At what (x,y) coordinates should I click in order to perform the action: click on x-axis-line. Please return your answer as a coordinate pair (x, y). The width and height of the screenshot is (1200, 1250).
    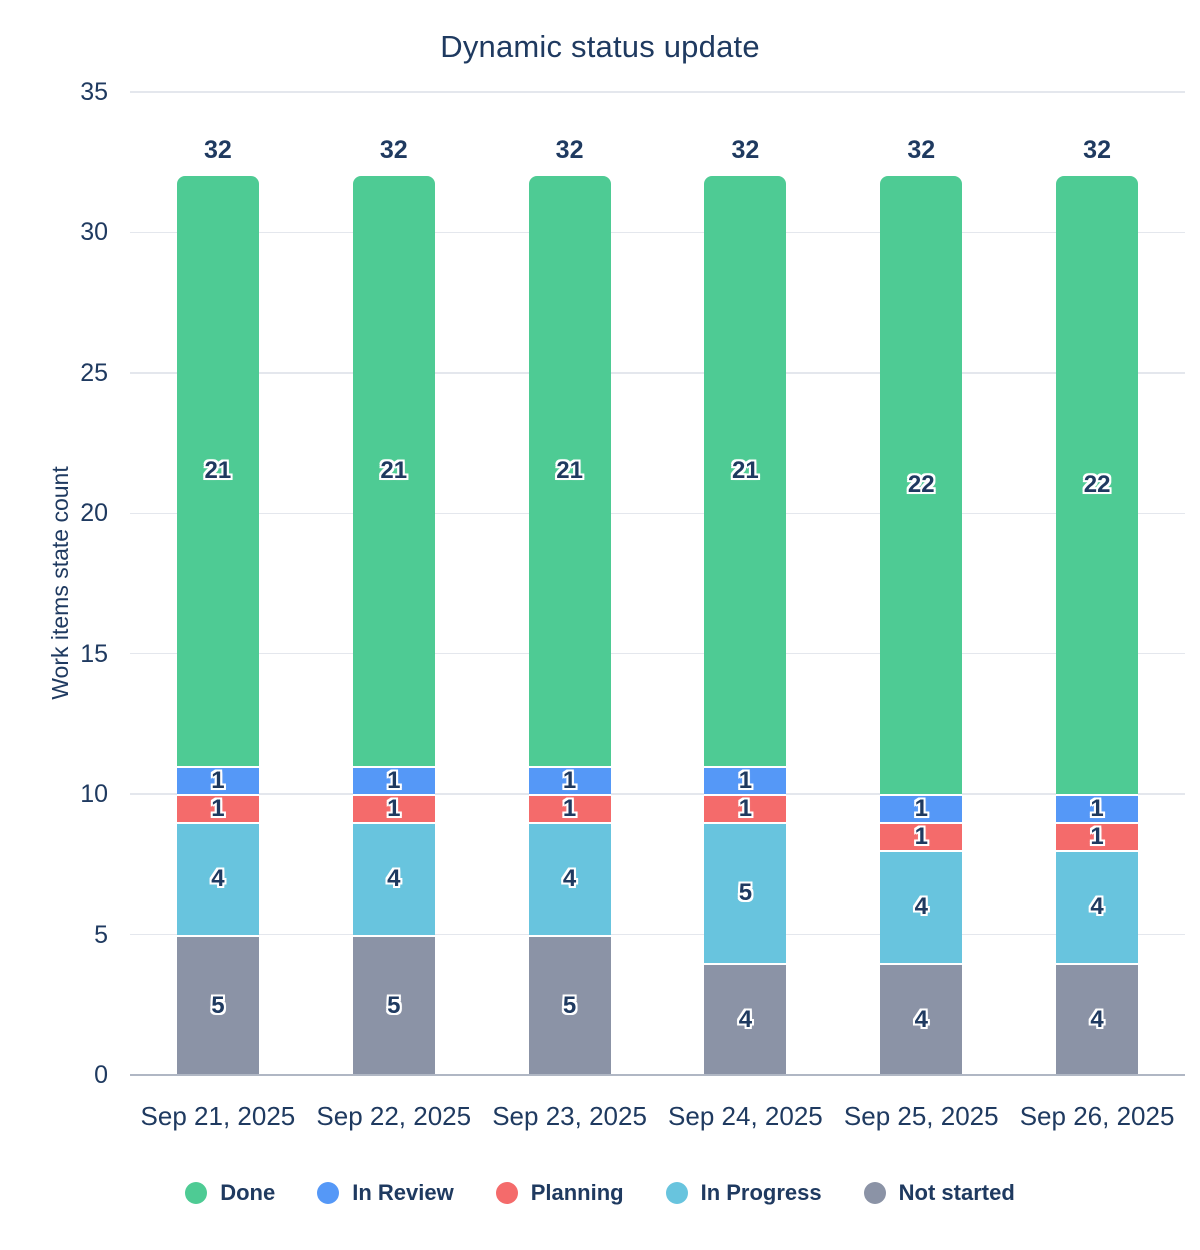
    Looking at the image, I should click on (657, 1075).